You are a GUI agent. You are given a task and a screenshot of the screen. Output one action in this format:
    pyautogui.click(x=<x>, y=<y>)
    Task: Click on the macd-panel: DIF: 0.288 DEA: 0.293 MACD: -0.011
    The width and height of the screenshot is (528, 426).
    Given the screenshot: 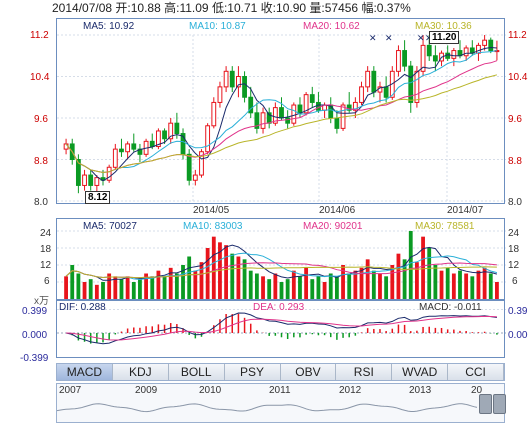 What is the action you would take?
    pyautogui.click(x=281, y=329)
    